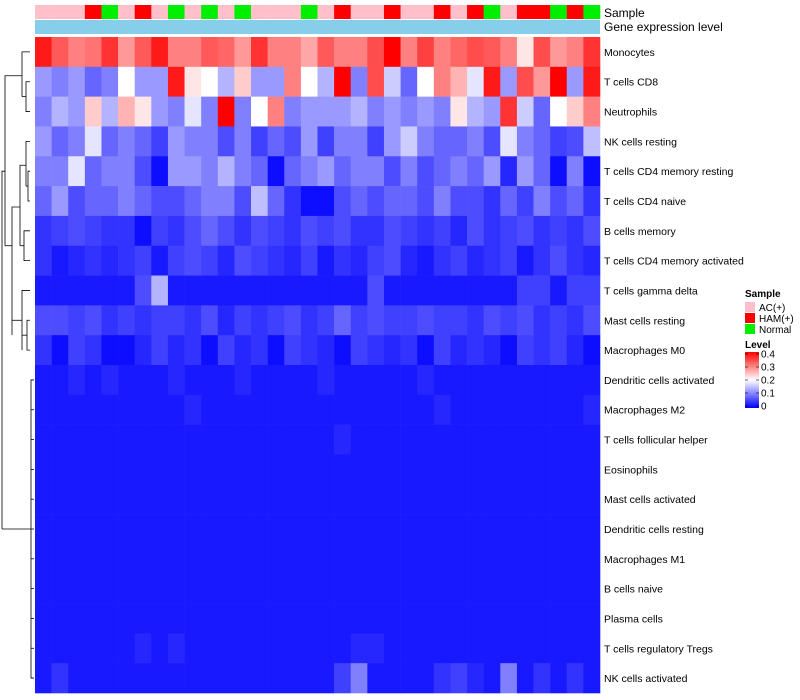 The width and height of the screenshot is (800, 700). What do you see at coordinates (775, 330) in the screenshot?
I see `sample-legend-label: Normal` at bounding box center [775, 330].